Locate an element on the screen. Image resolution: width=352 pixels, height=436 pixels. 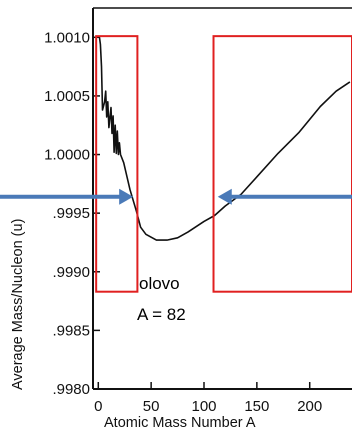
y-tick-label: 1.0005 is located at coordinates (67, 96).